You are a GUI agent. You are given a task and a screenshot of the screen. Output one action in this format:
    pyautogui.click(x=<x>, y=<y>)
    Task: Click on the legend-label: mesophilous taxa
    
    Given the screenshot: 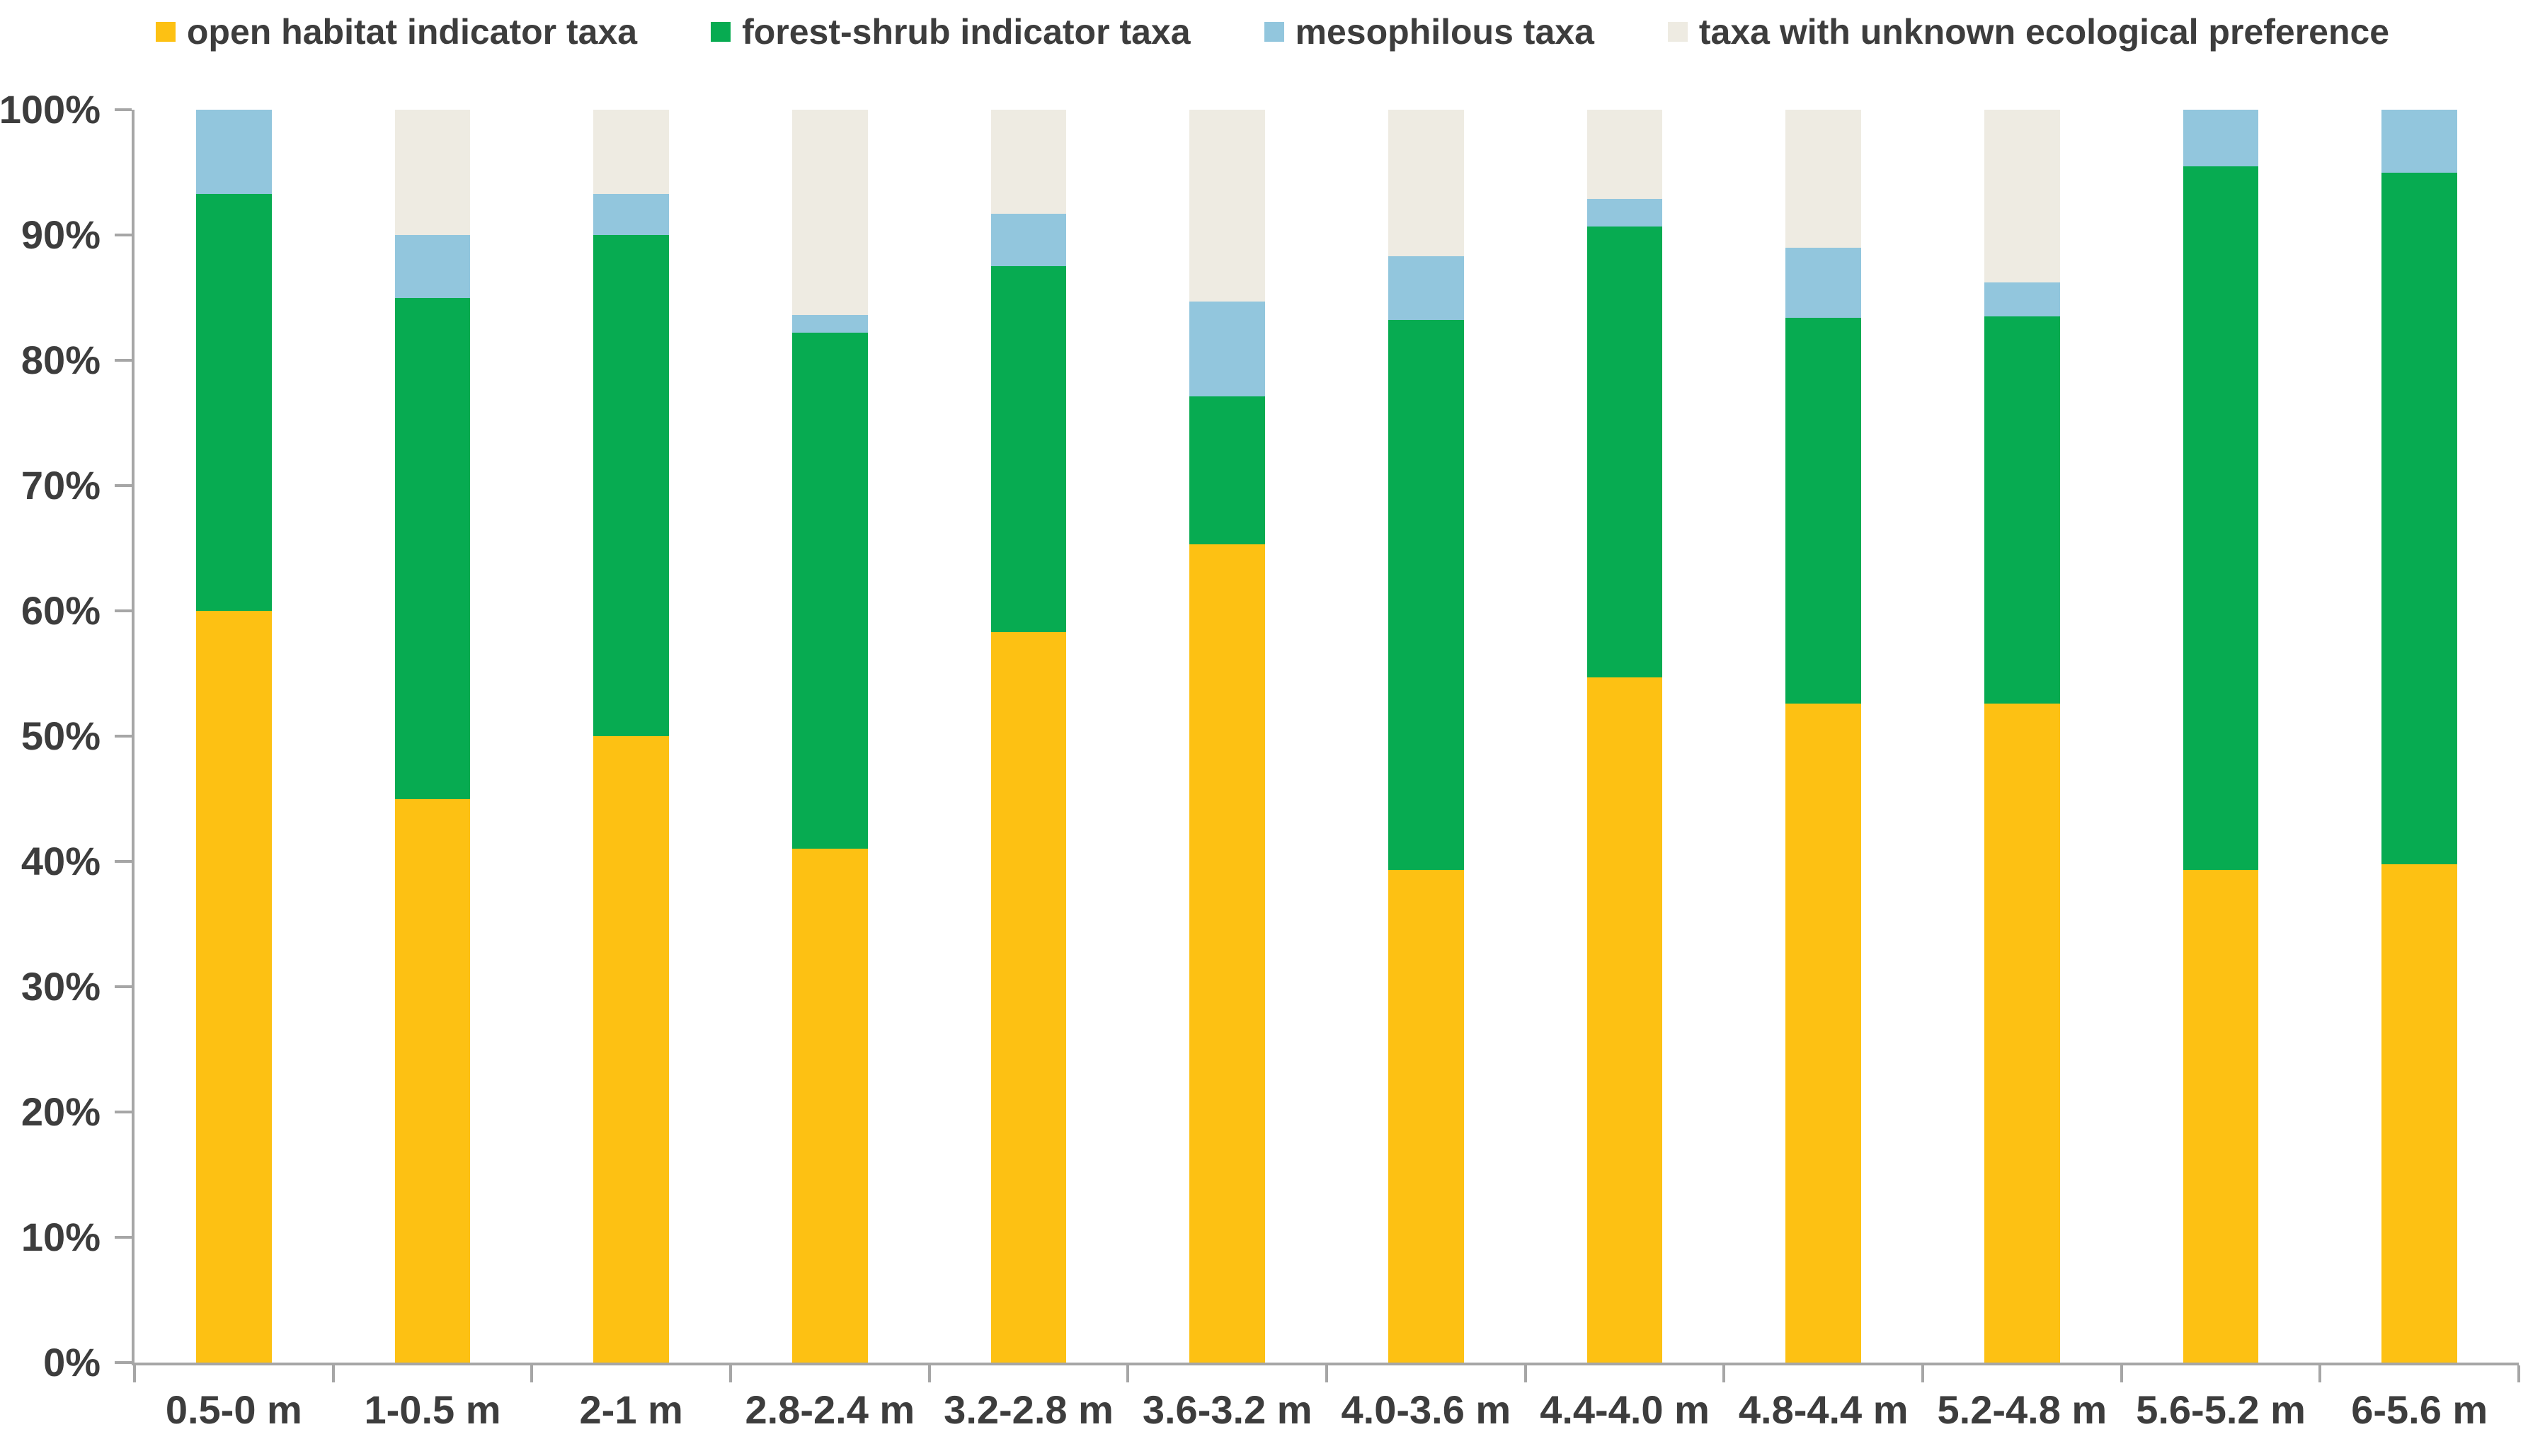 What is the action you would take?
    pyautogui.click(x=1444, y=32)
    